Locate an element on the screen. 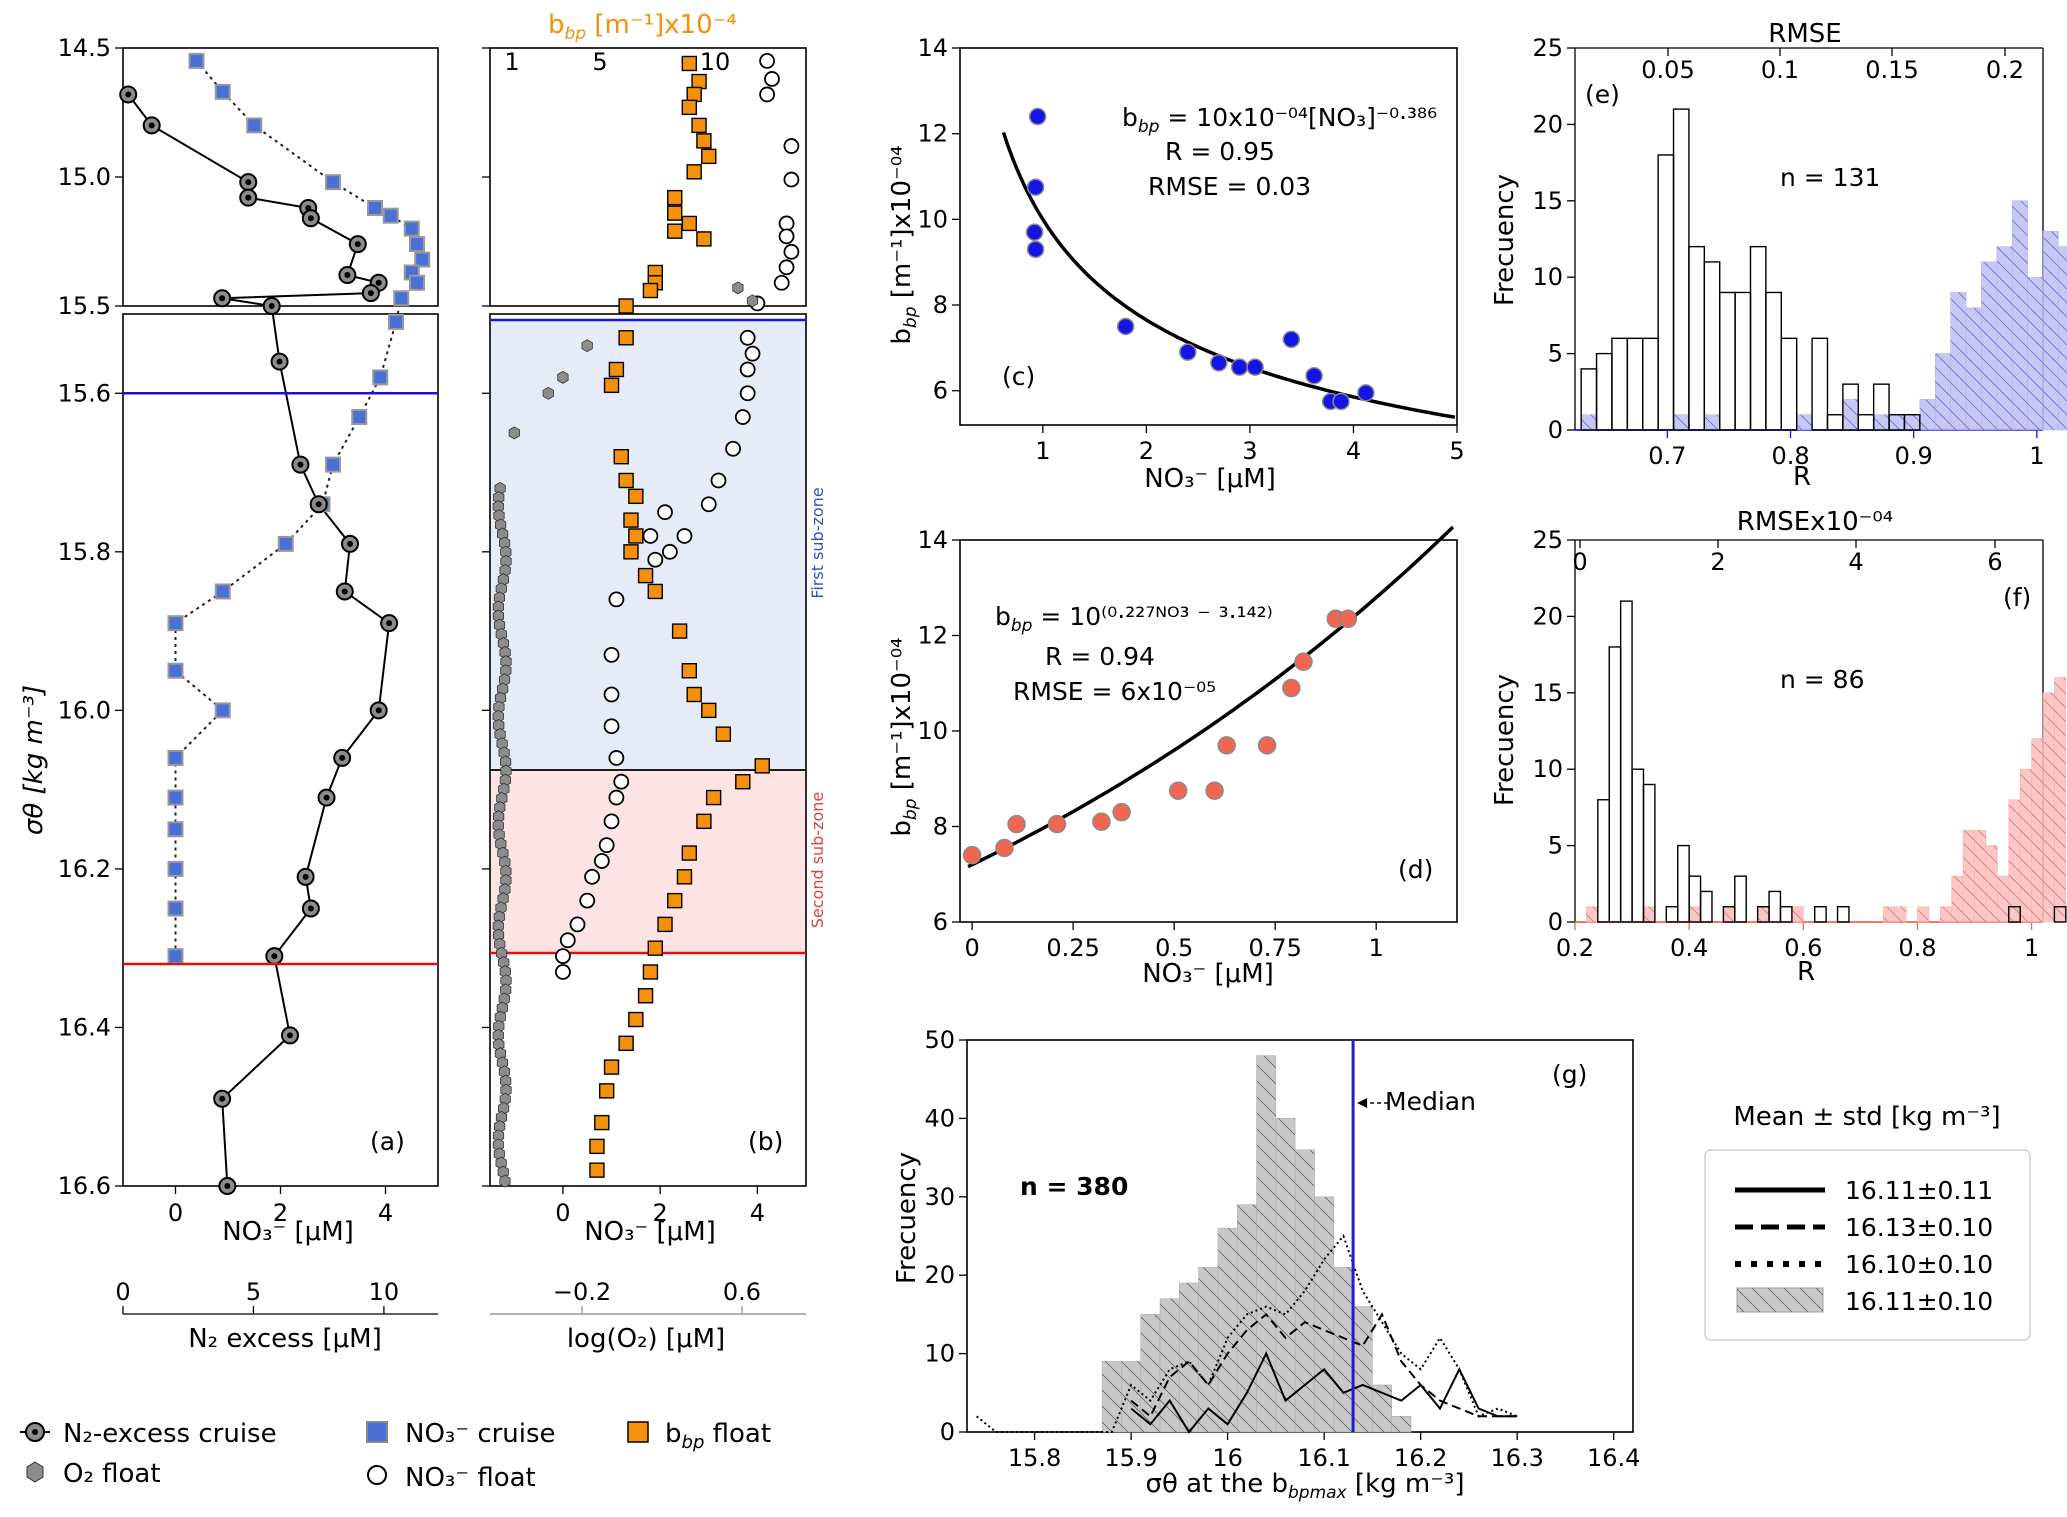 The image size is (2067, 1517). panel-f-ylabel: Frecuency is located at coordinates (1505, 740).